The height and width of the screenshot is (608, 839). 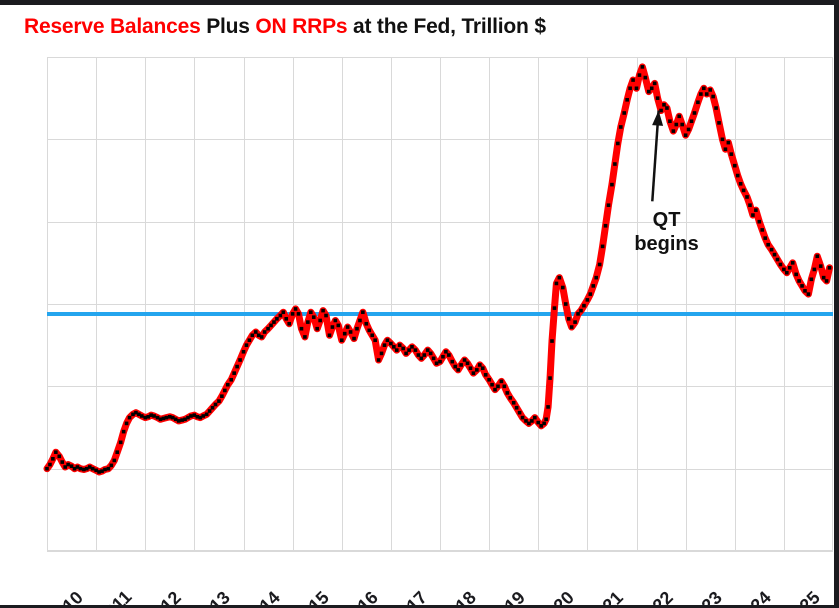 What do you see at coordinates (114, 597) in the screenshot?
I see `x-axis-tick-label: 2011` at bounding box center [114, 597].